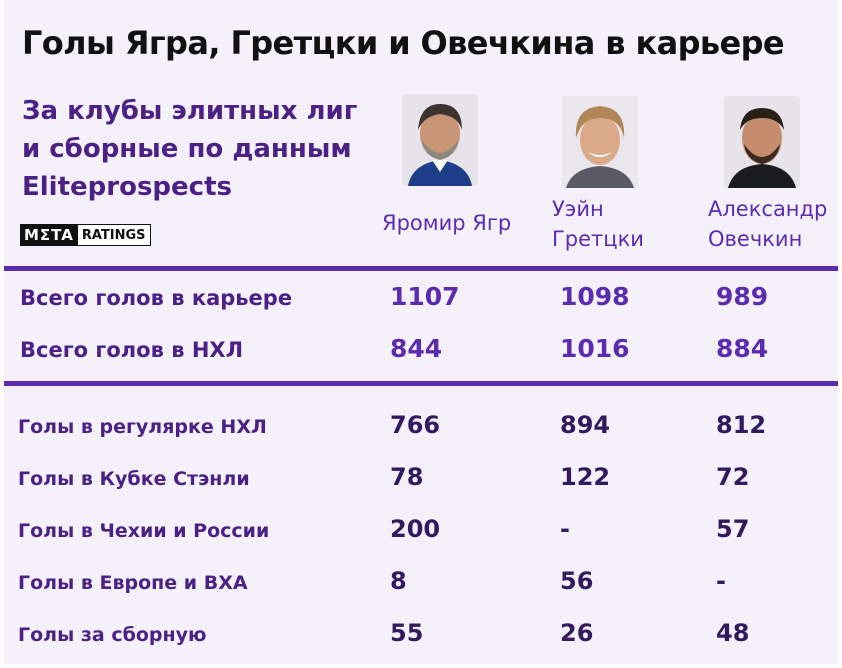  I want to click on player-name-ovechkin-line2: Овечкин, so click(755, 239).